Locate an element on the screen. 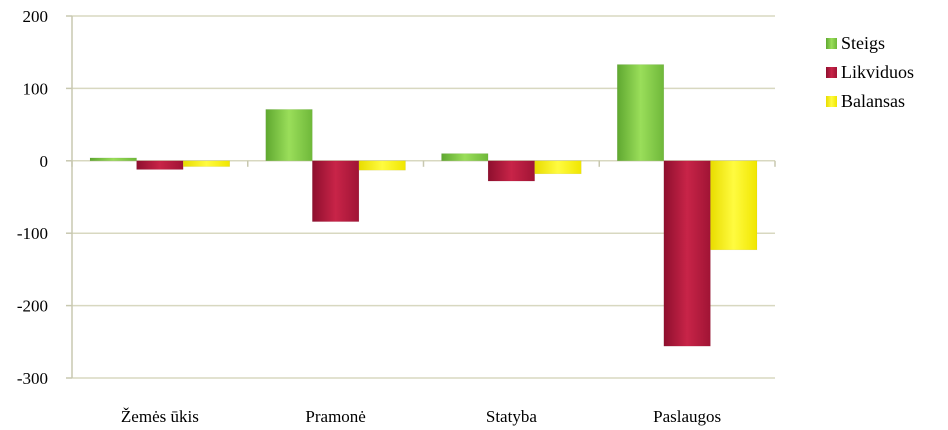 This screenshot has height=430, width=948. legend-swatch-steigs is located at coordinates (831, 43).